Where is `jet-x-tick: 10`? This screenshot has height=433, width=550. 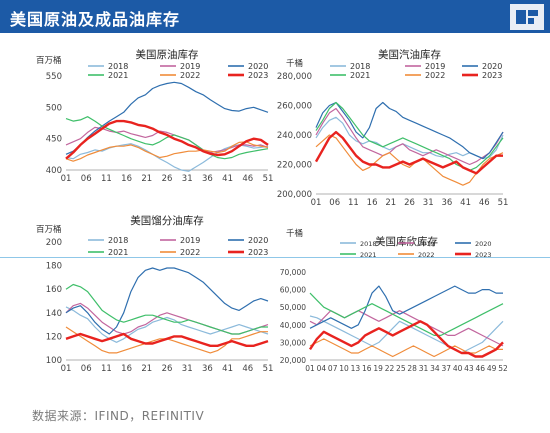 jet-x-tick: 10 is located at coordinates (344, 368).